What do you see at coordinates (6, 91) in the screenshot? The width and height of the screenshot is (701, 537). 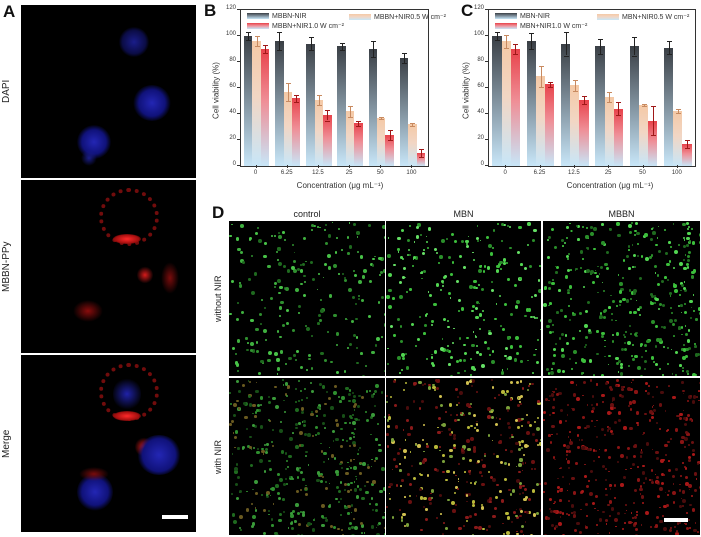 I see `row-label-dapi: DAPI` at bounding box center [6, 91].